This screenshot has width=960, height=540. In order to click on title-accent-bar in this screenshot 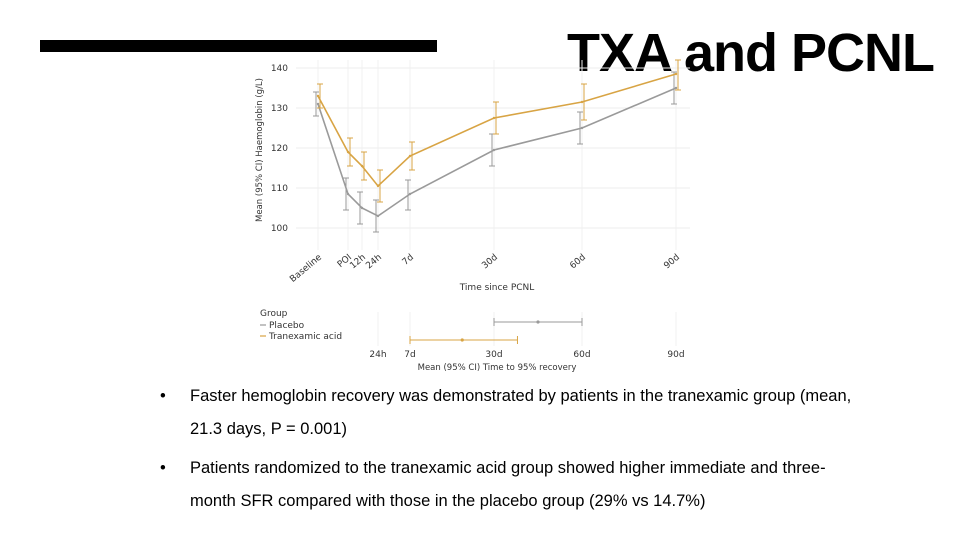, I will do `click(238, 46)`.